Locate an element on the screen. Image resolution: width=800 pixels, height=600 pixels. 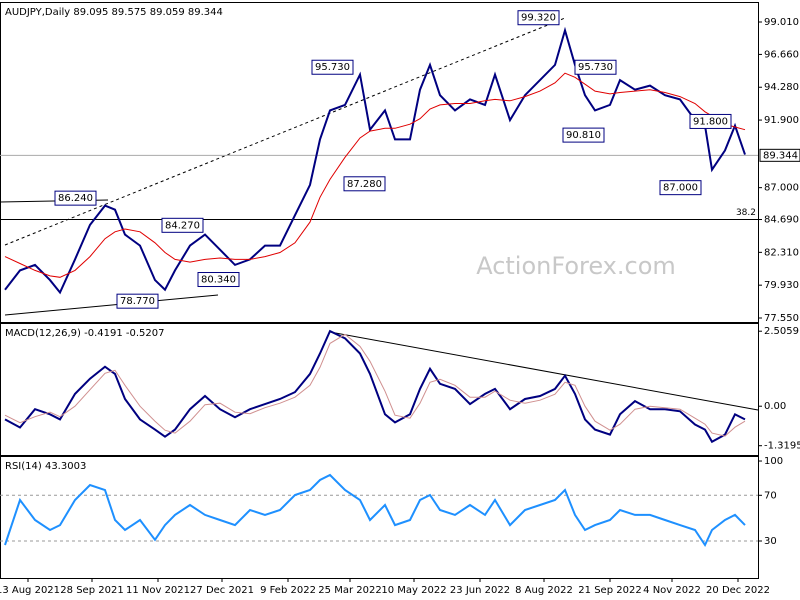
y-tick-label: 96.660 is located at coordinates (781, 54).